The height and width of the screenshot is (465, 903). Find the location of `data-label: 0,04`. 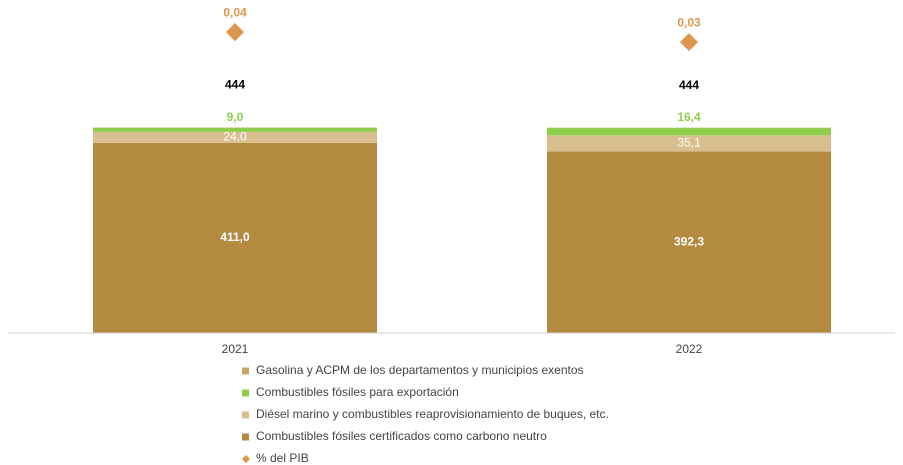

data-label: 0,04 is located at coordinates (235, 12).